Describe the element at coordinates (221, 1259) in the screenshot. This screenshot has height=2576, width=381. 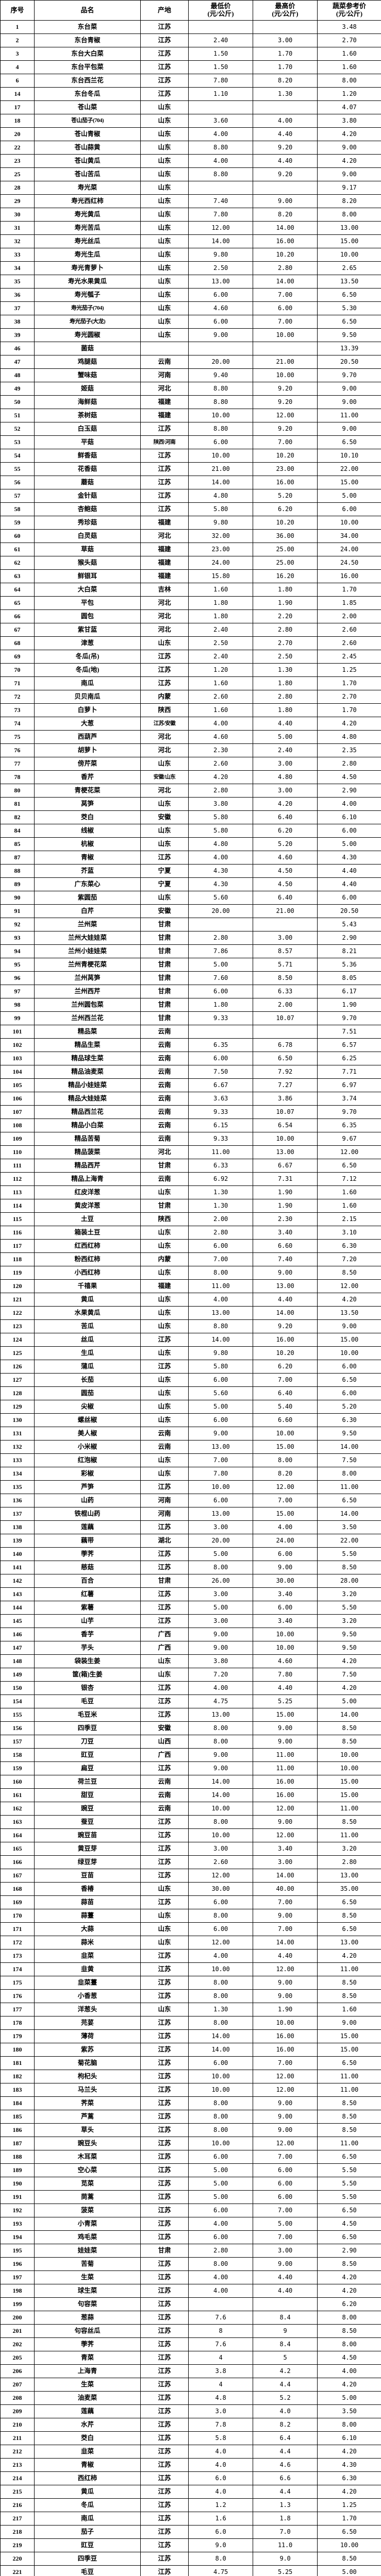
I see `cell-min: 7.00` at that location.